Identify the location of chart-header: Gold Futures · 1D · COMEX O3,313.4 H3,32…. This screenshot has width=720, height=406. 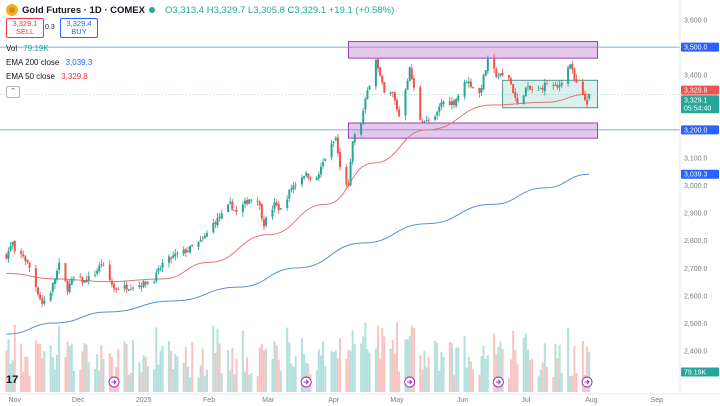
(200, 10).